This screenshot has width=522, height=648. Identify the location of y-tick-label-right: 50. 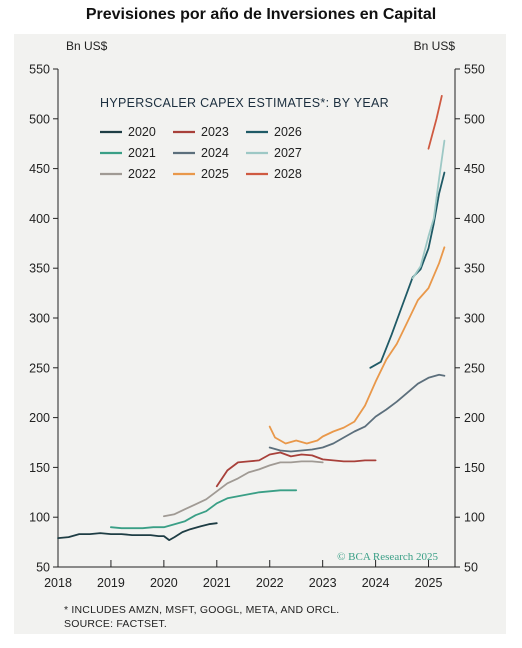
(471, 568).